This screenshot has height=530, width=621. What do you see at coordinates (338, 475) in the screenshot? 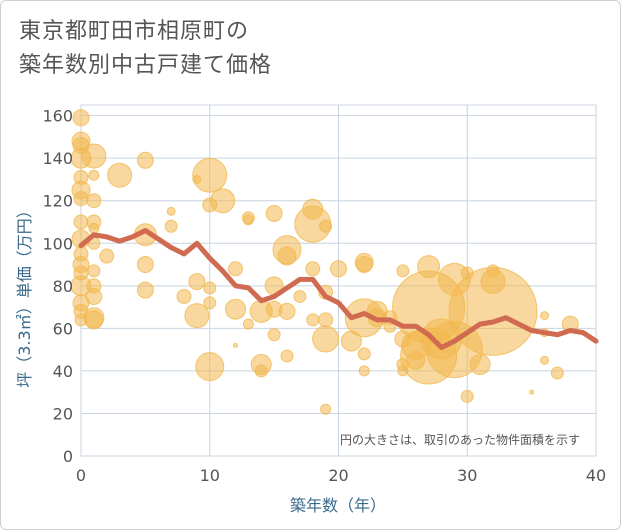
I see `x-tick-label: 20` at bounding box center [338, 475].